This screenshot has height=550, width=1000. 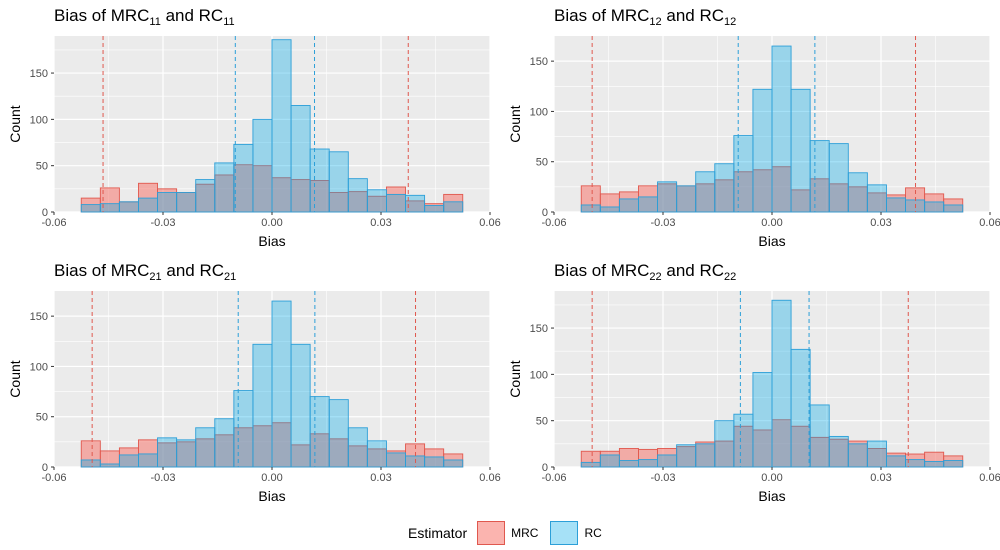 I want to click on panel-title: Bias of MRC11 and RC11, so click(x=144, y=17).